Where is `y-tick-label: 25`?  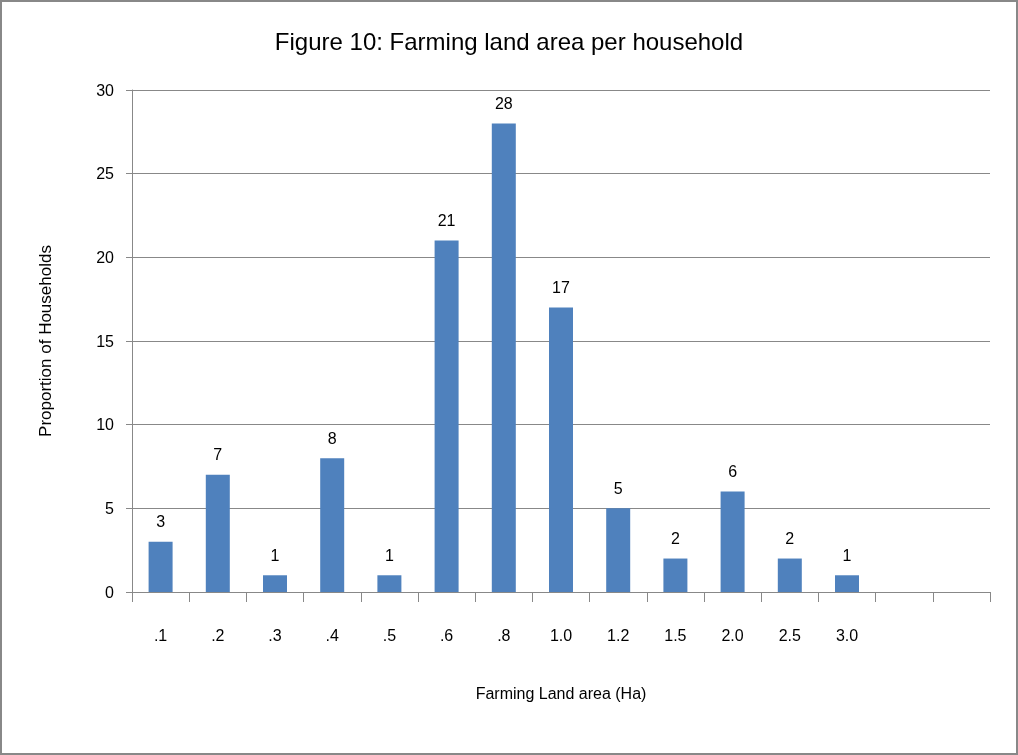
y-tick-label: 25 is located at coordinates (105, 174).